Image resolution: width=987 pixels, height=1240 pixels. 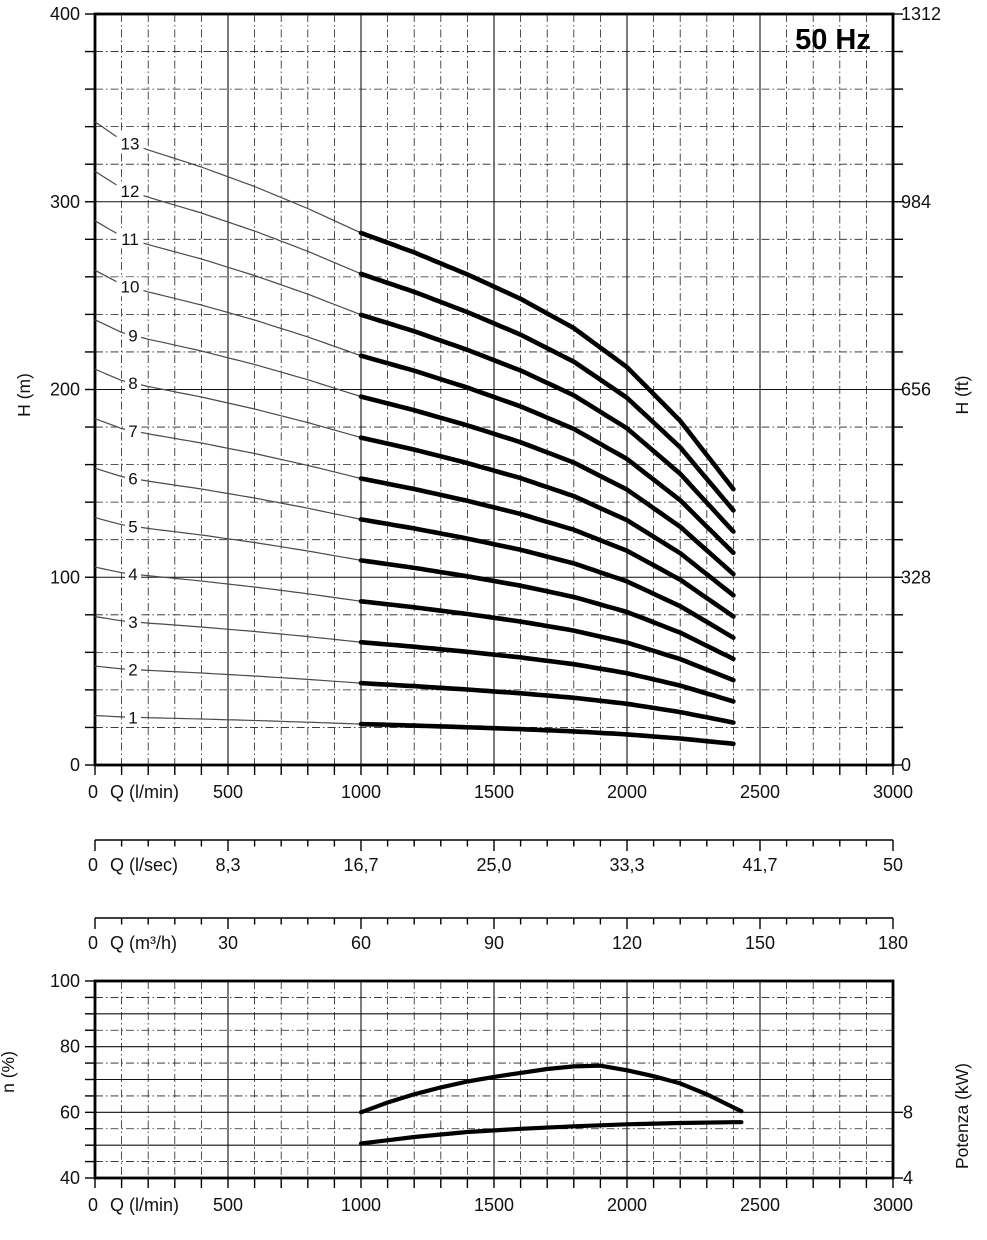 I want to click on y-right-tick-label: 656, so click(x=916, y=390).